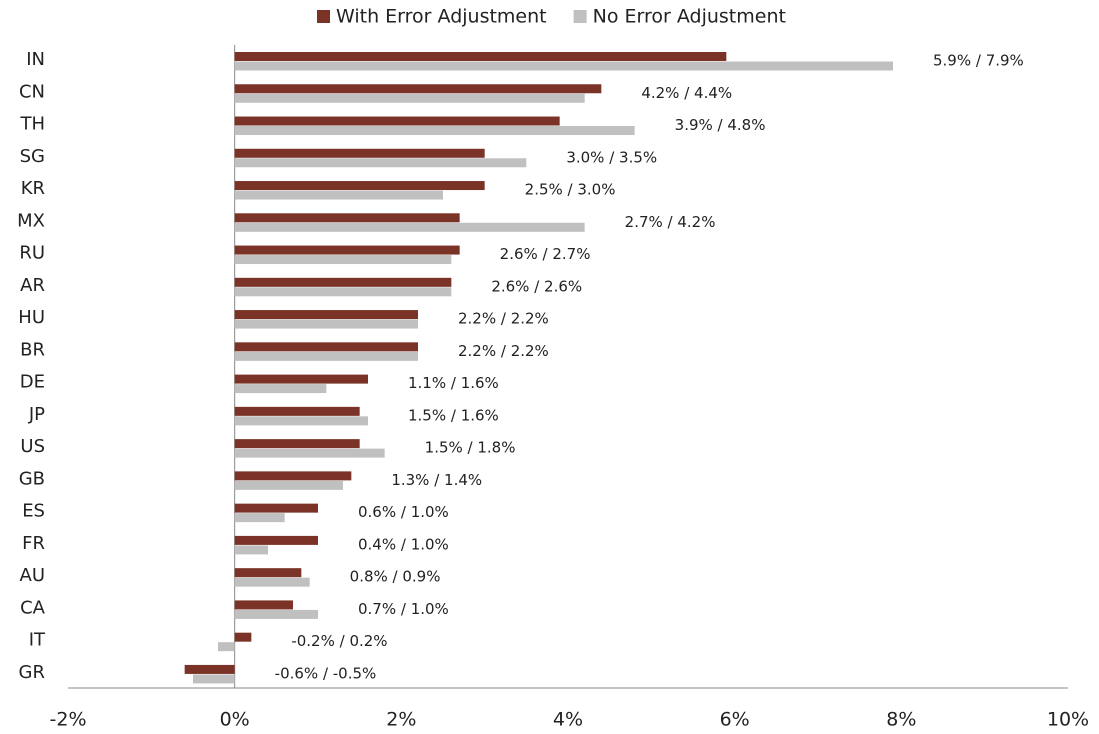 The width and height of the screenshot is (1099, 734). I want to click on bar-label: 1.1% / 1.6%, so click(453, 383).